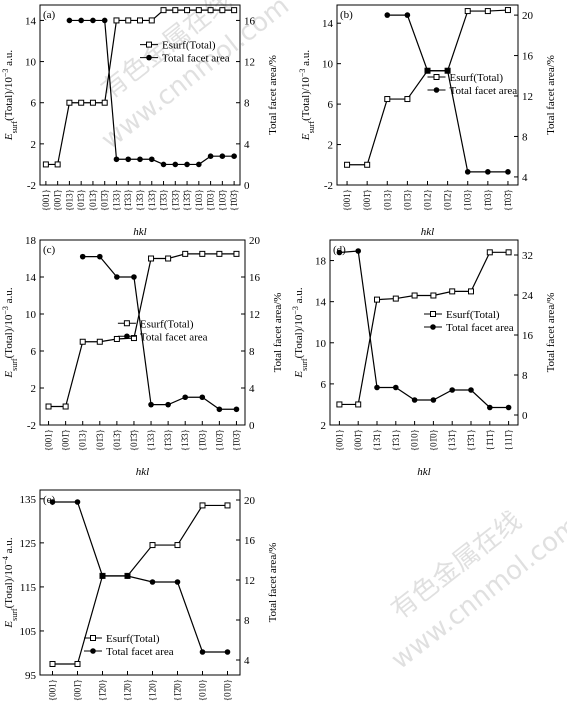 The image size is (567, 715). I want to click on y-axis-label-part: a.u., so click(9, 546).